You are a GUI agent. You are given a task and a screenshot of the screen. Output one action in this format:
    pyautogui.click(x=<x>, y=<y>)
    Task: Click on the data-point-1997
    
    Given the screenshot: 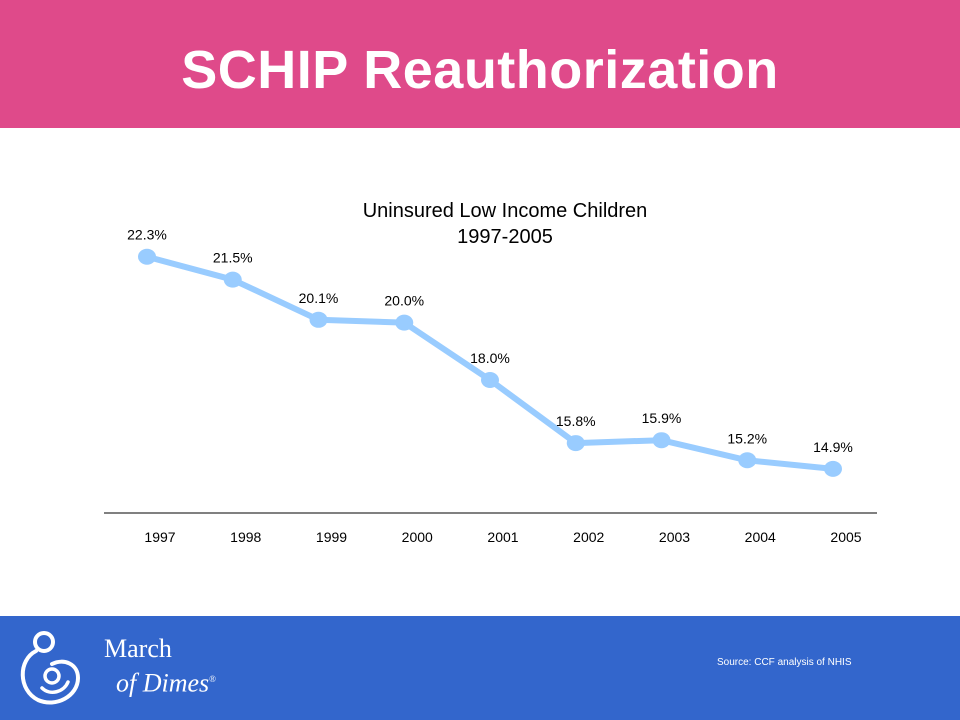 What is the action you would take?
    pyautogui.click(x=147, y=256)
    